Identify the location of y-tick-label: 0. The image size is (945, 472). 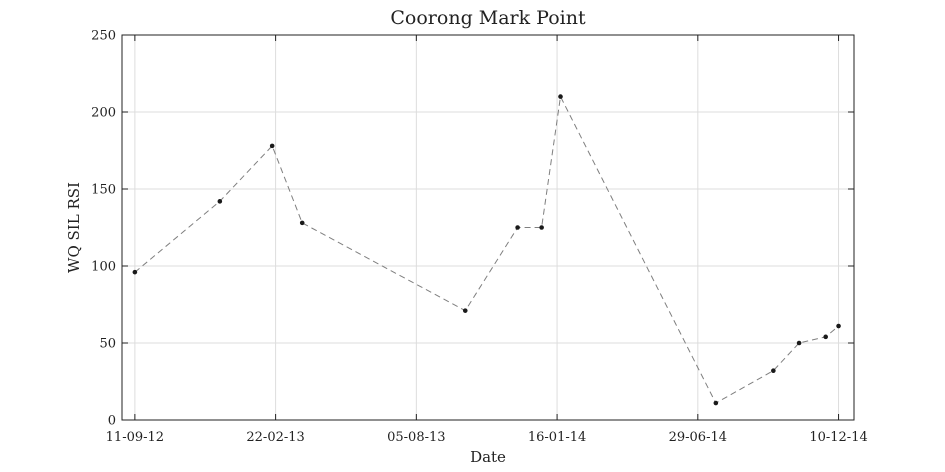
(112, 421).